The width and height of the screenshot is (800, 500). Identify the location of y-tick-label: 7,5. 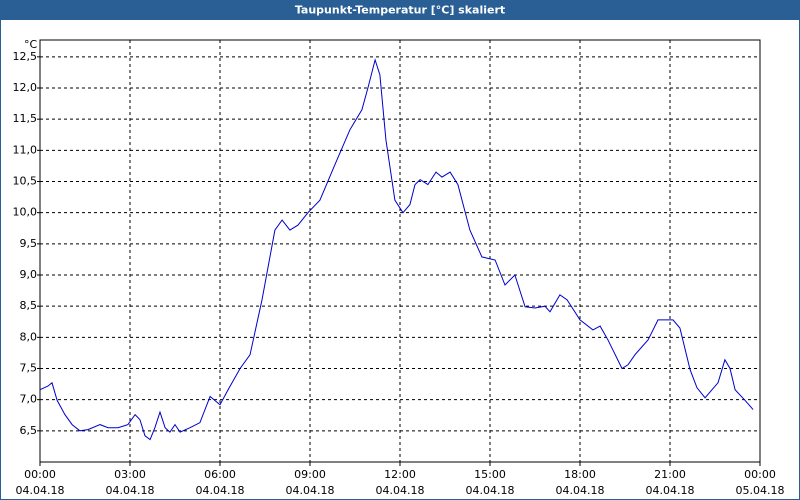
(29, 367).